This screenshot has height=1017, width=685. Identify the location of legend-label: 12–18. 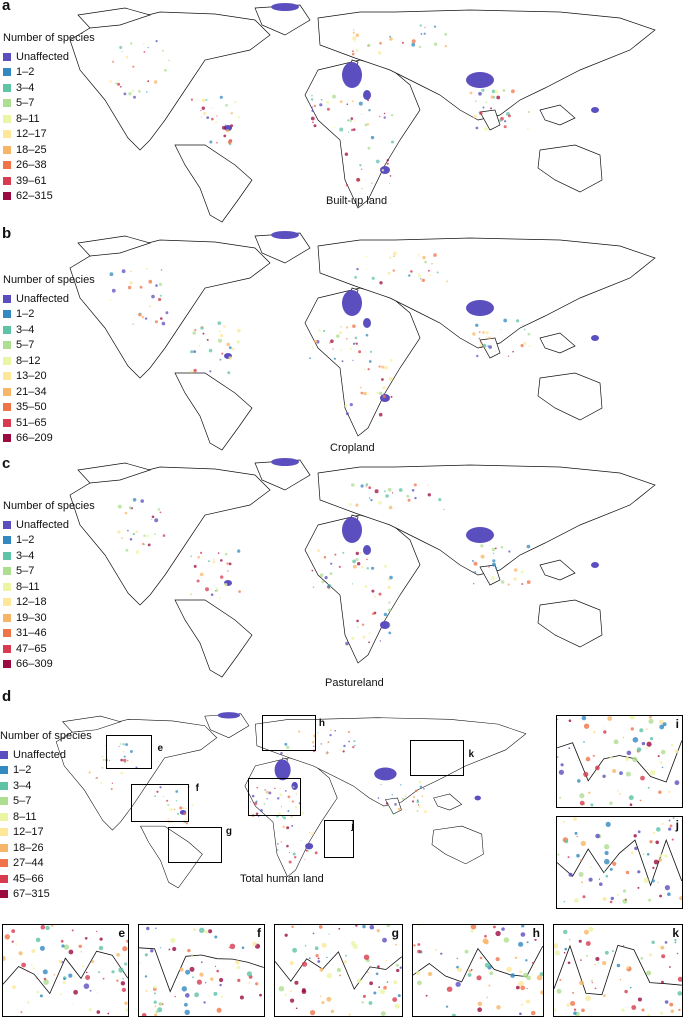
(31, 602).